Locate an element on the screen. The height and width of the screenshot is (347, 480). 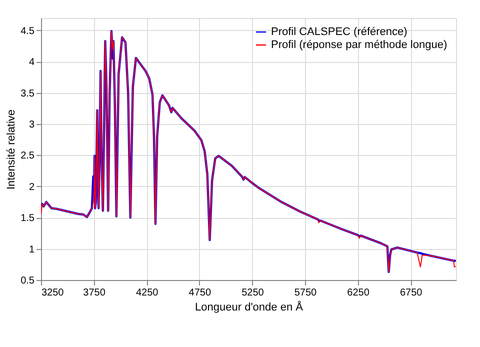
legend-label: Profil CALSPEC (référence) is located at coordinates (339, 32).